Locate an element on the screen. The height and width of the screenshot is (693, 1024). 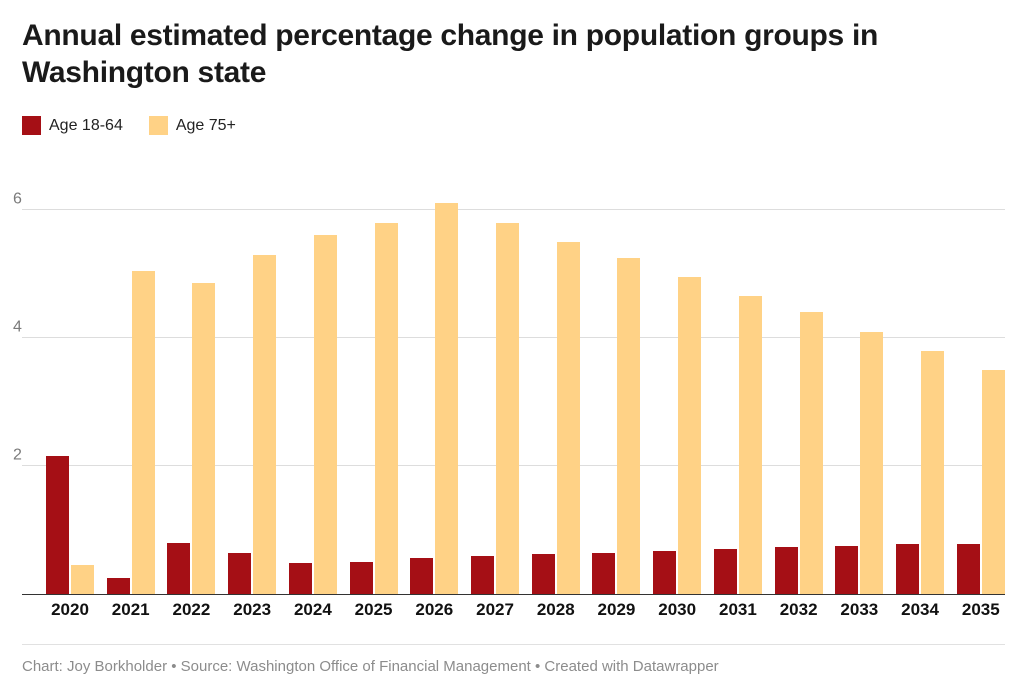
bar-age-18-64-2028 is located at coordinates (543, 574).